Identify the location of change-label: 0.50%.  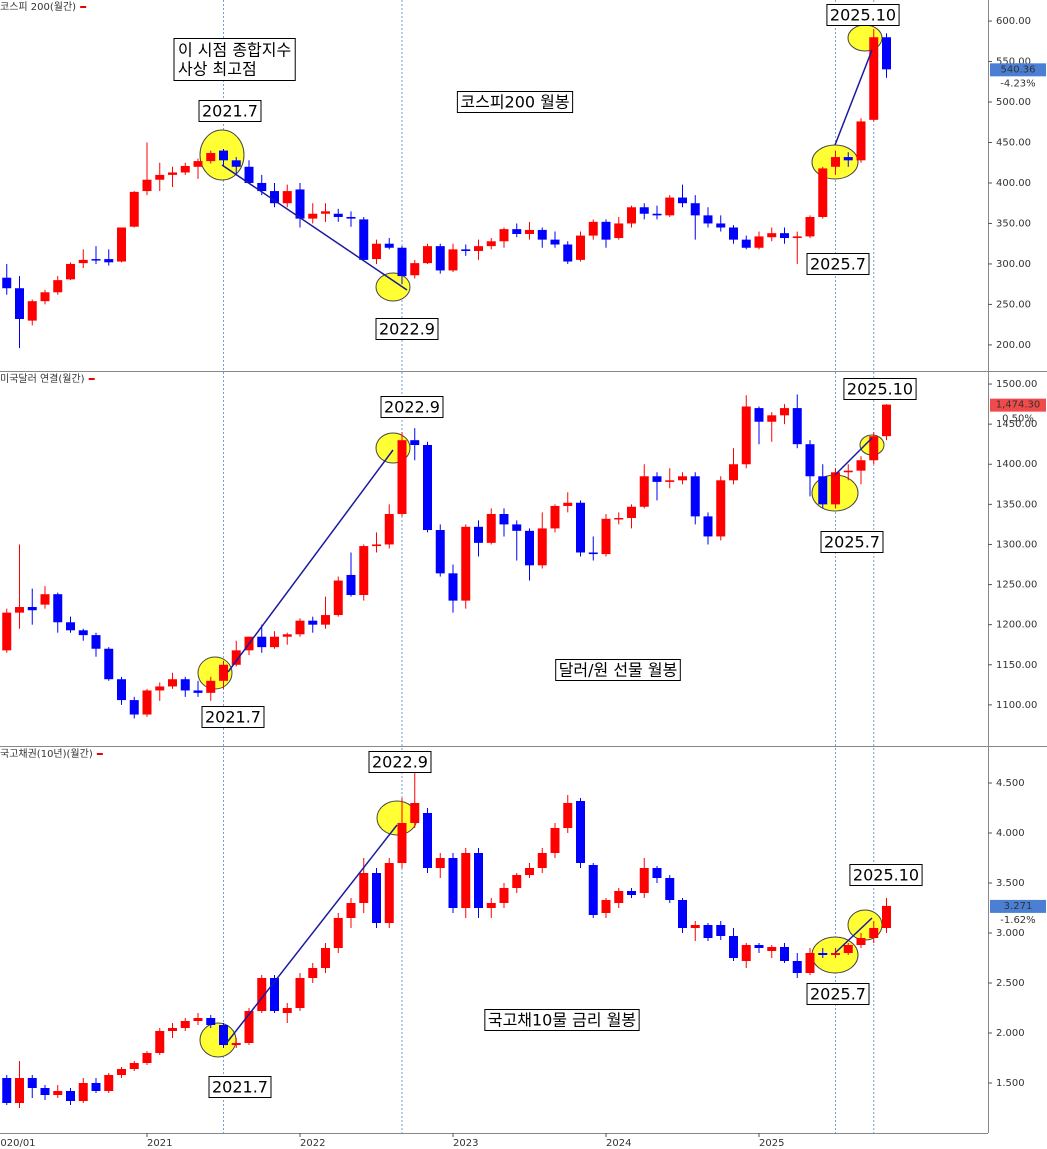
(1018, 419).